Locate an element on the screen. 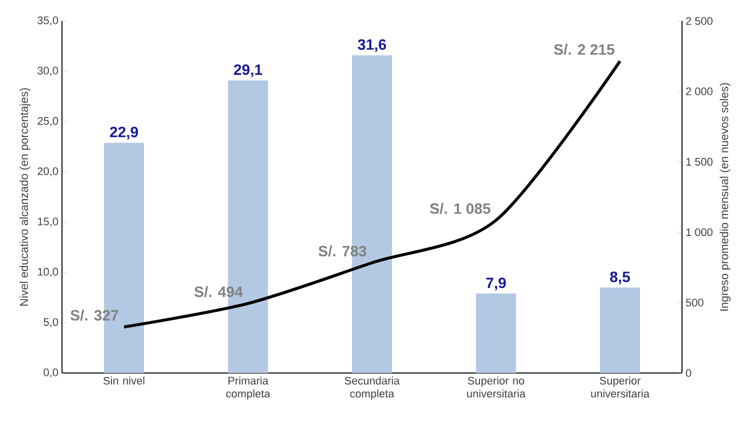  data-label: 8,5 is located at coordinates (620, 278).